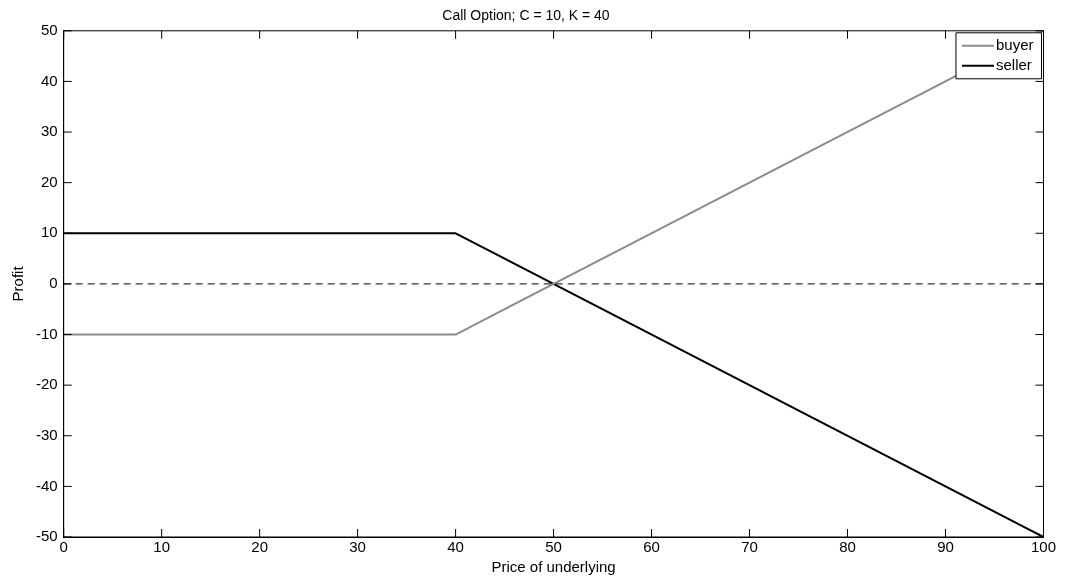 The height and width of the screenshot is (585, 1066). Describe the element at coordinates (18, 283) in the screenshot. I see `y-axis-title: Profit` at that location.